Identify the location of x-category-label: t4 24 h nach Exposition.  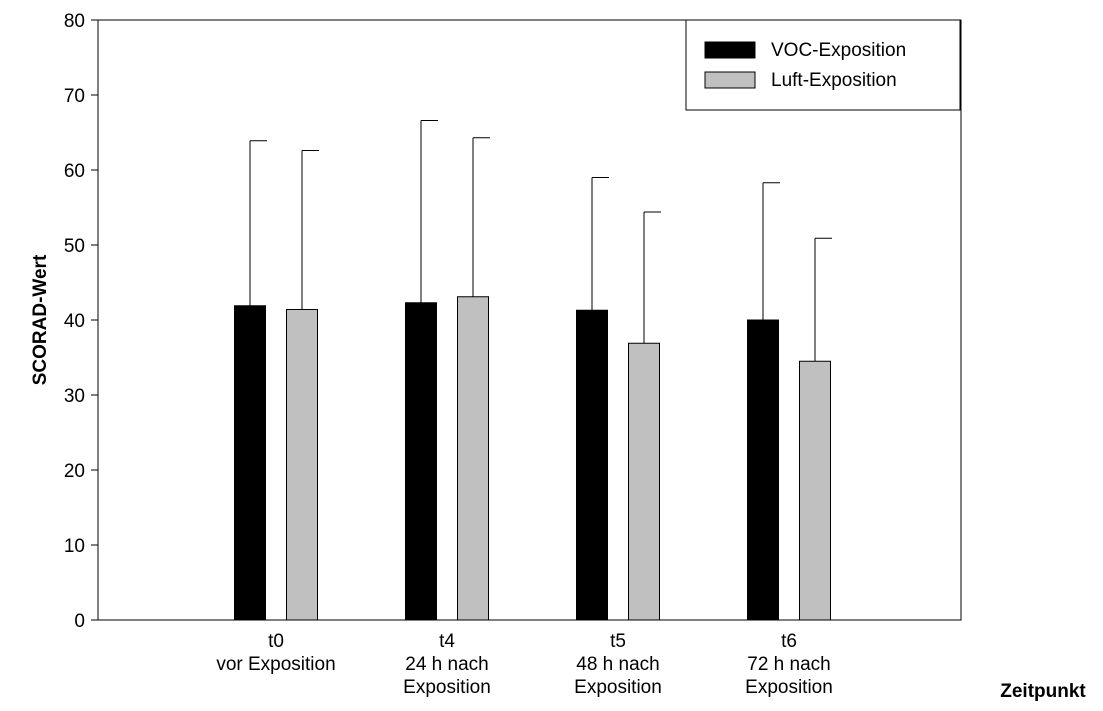
(447, 664).